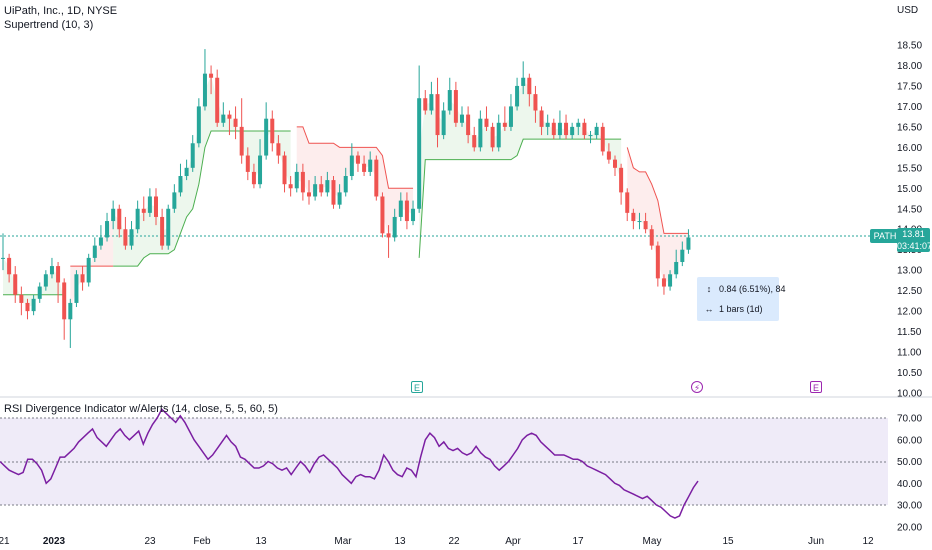 Image resolution: width=932 pixels, height=550 pixels. What do you see at coordinates (697, 387) in the screenshot?
I see `dividend-marker-icon: ⚡` at bounding box center [697, 387].